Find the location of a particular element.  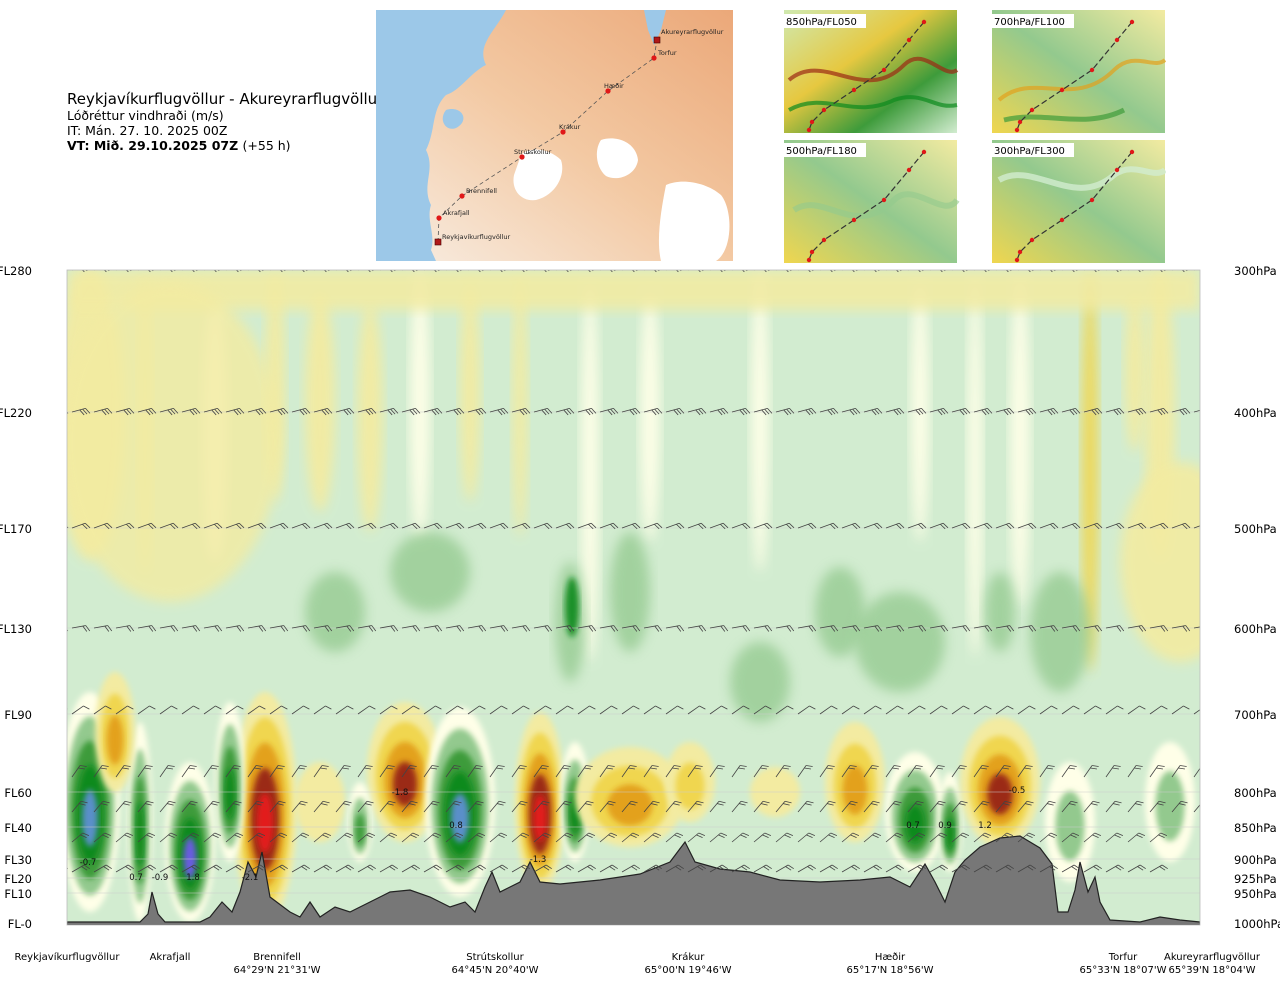

x-station-label: Reykjavíkurflugvöllur is located at coordinates (68, 957).